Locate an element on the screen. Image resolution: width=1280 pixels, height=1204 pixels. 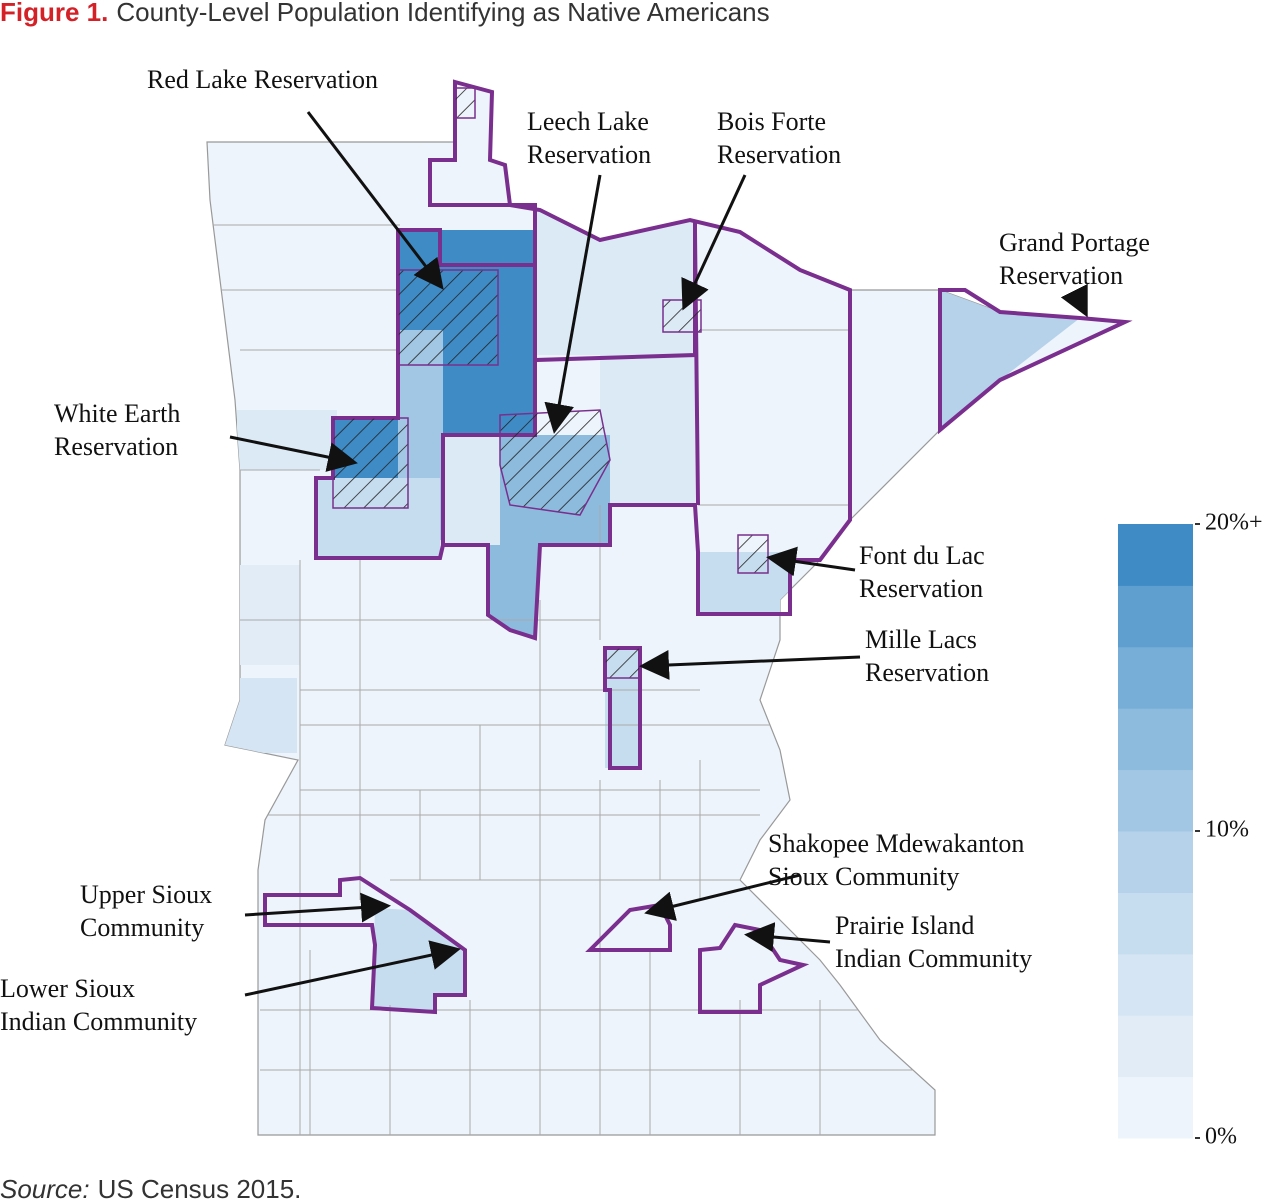
annotation: Shakopee Mdewakanton Sioux Community is located at coordinates (834, 875).